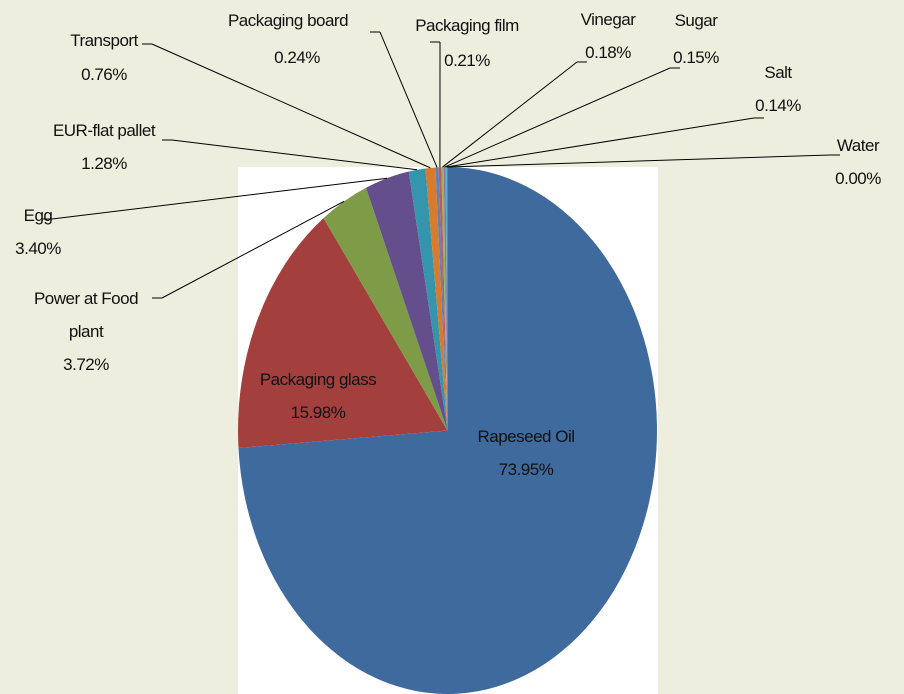  Describe the element at coordinates (86, 315) in the screenshot. I see `slice-label: Power at Food plant` at that location.